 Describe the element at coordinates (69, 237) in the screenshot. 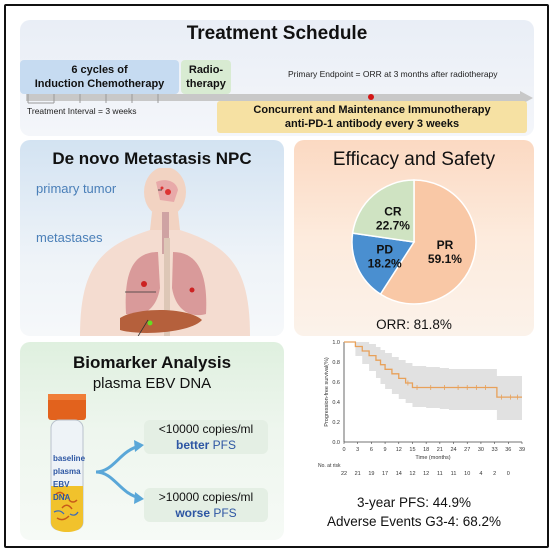

I see `metastases-label: metastases` at that location.